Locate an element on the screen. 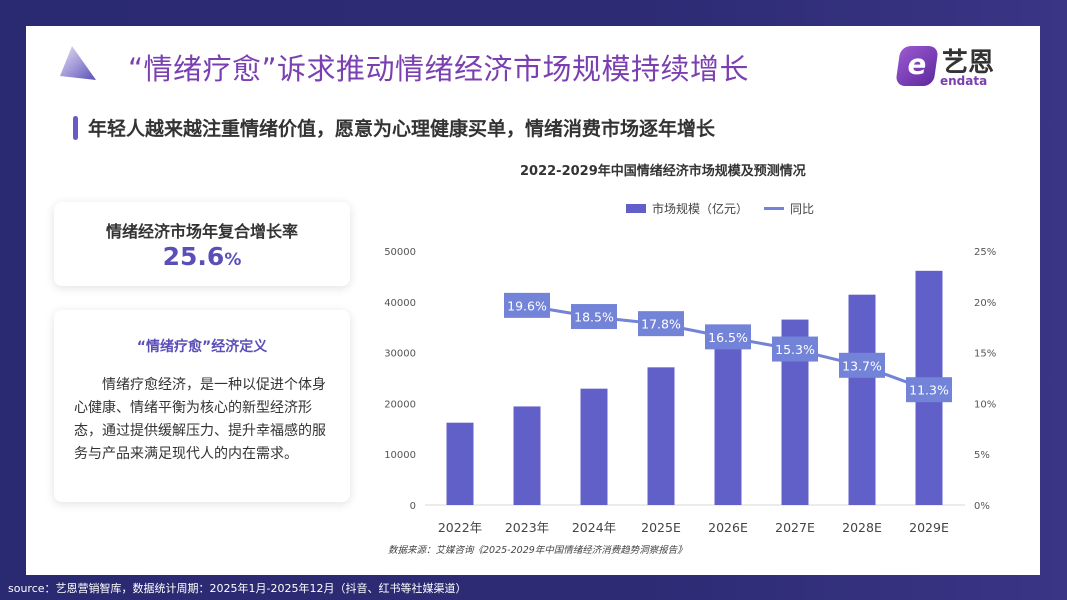  endata-logo: e 艺恩 endata is located at coordinates (956, 66).